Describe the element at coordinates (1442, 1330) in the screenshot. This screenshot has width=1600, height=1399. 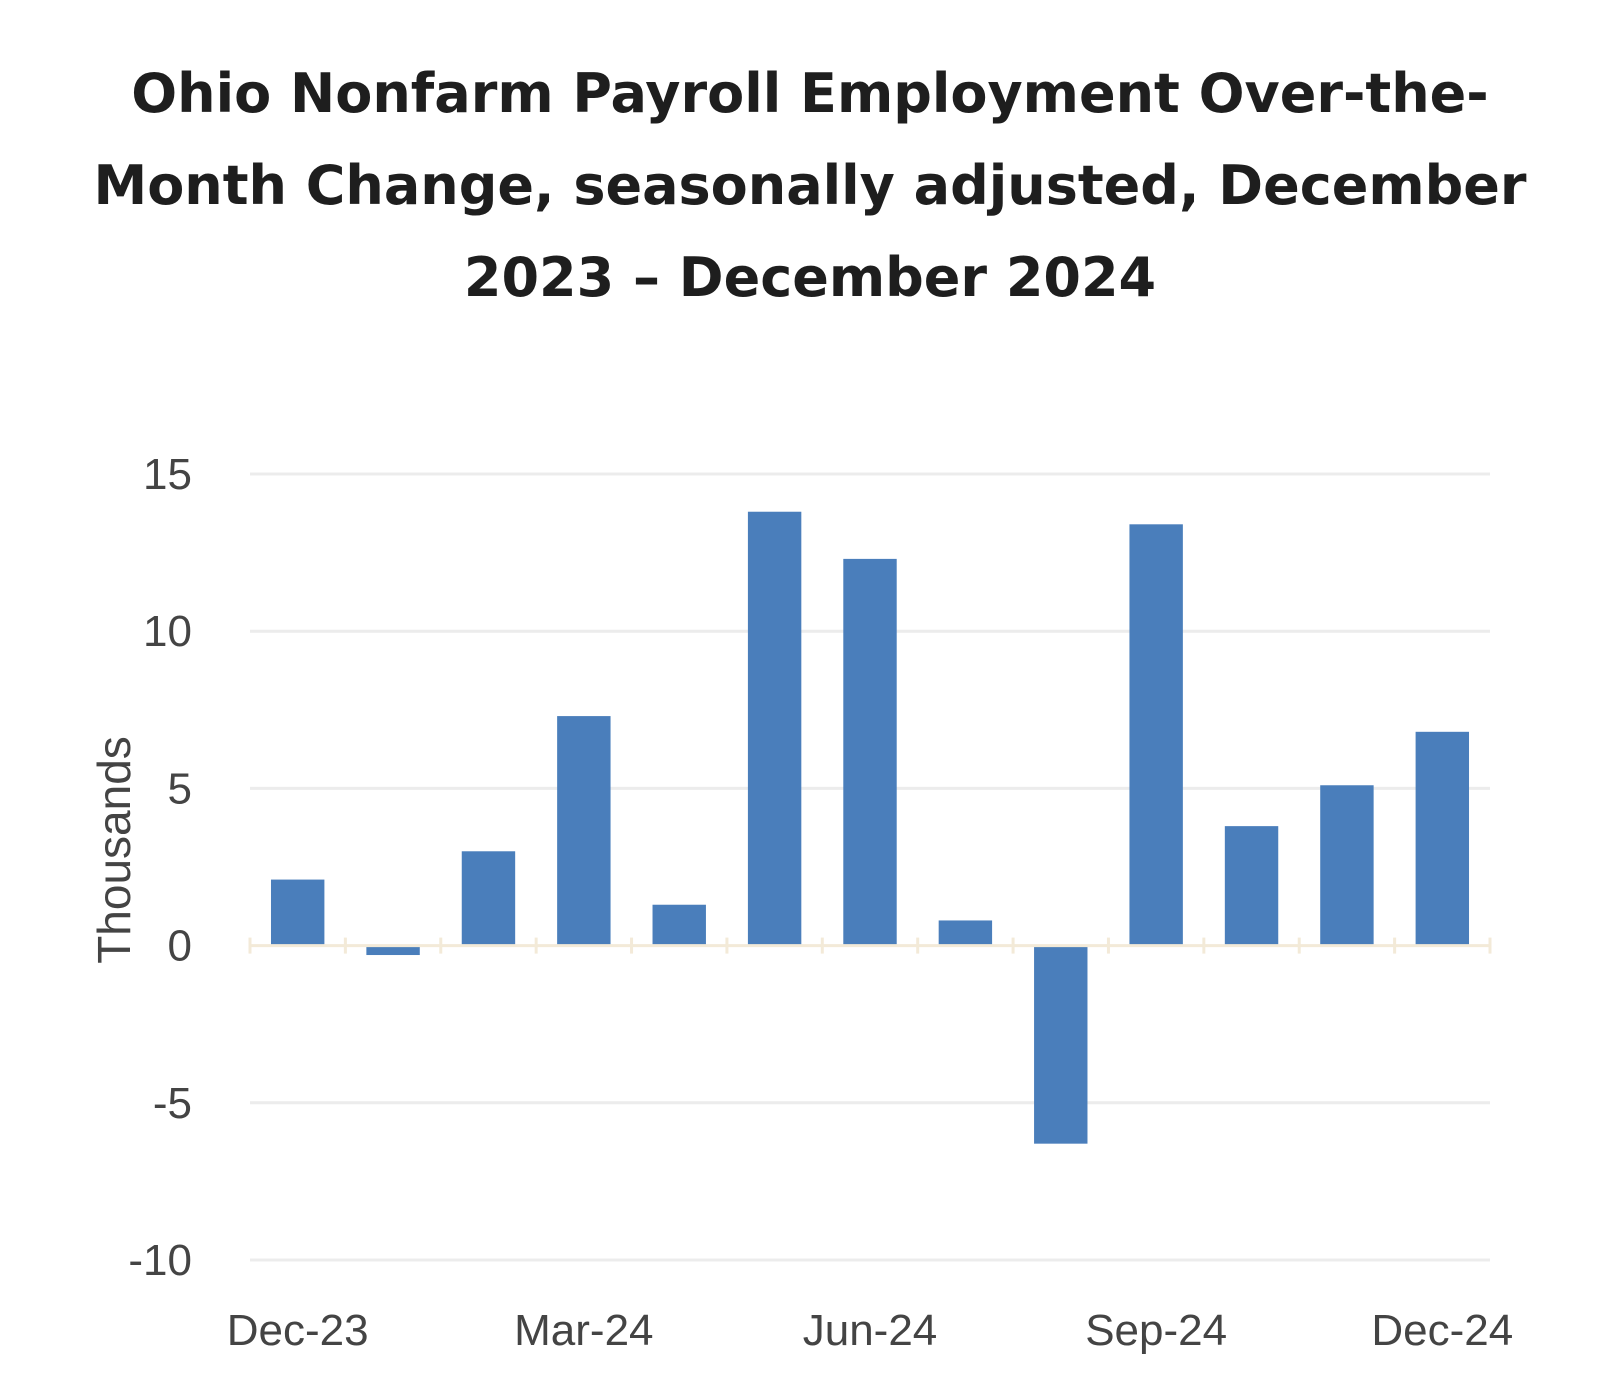
I see `x-tick-label: Dec-24` at that location.